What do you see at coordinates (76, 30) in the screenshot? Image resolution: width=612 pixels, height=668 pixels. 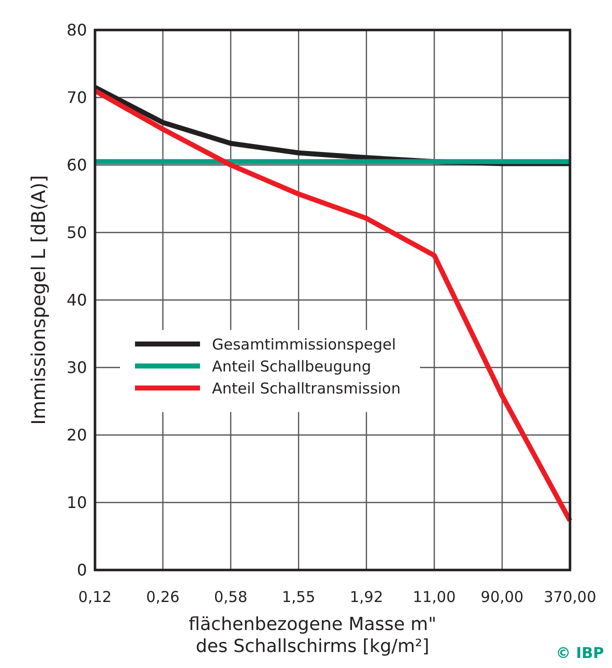 I see `y-tick-label: 80` at bounding box center [76, 30].